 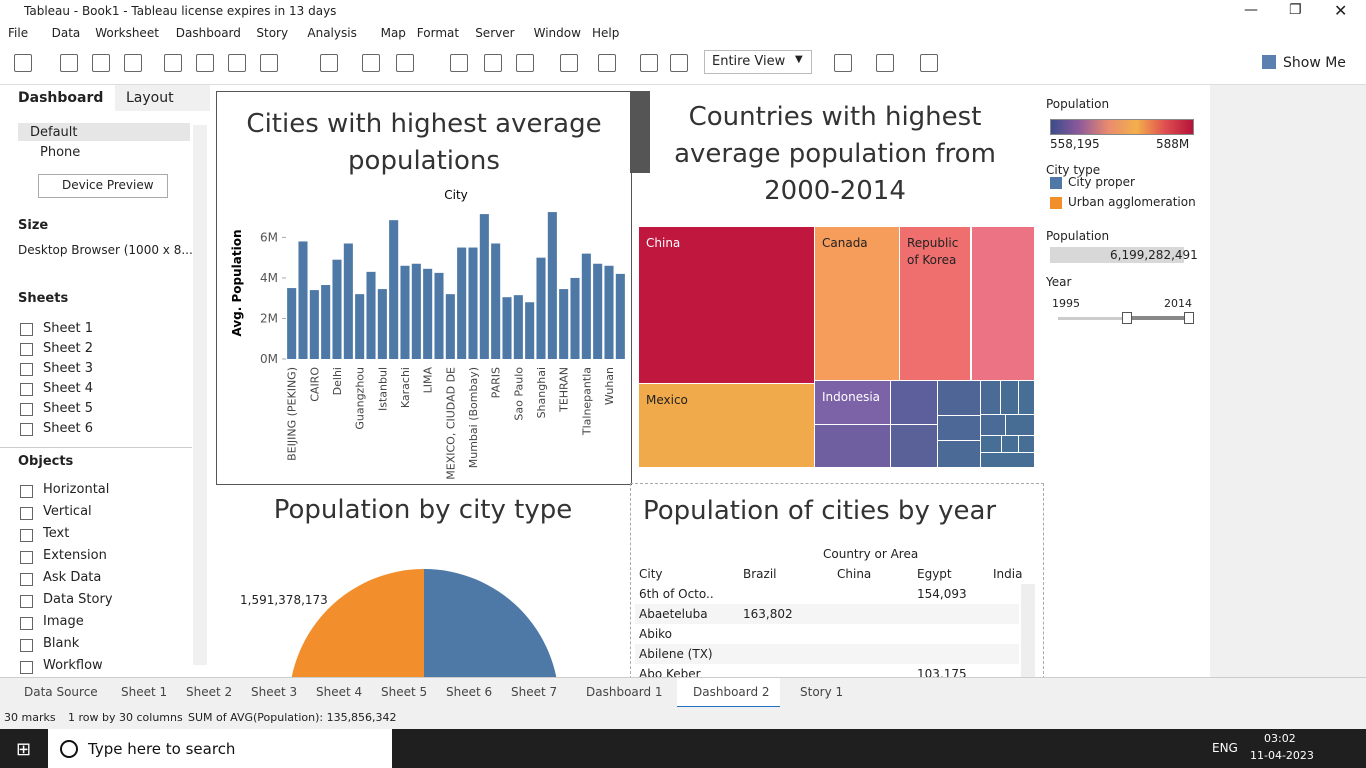 What do you see at coordinates (68, 348) in the screenshot?
I see `sheet-item: Sheet 2` at bounding box center [68, 348].